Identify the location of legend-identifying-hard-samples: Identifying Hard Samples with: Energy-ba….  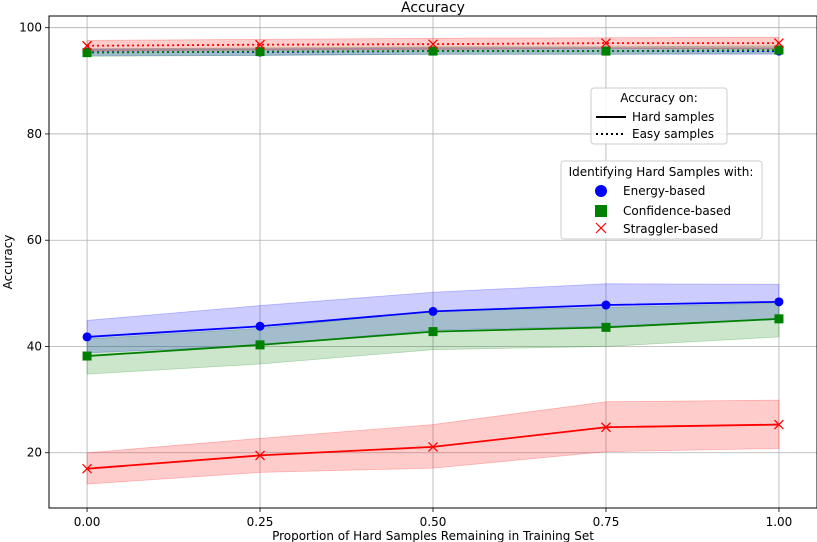
(661, 200).